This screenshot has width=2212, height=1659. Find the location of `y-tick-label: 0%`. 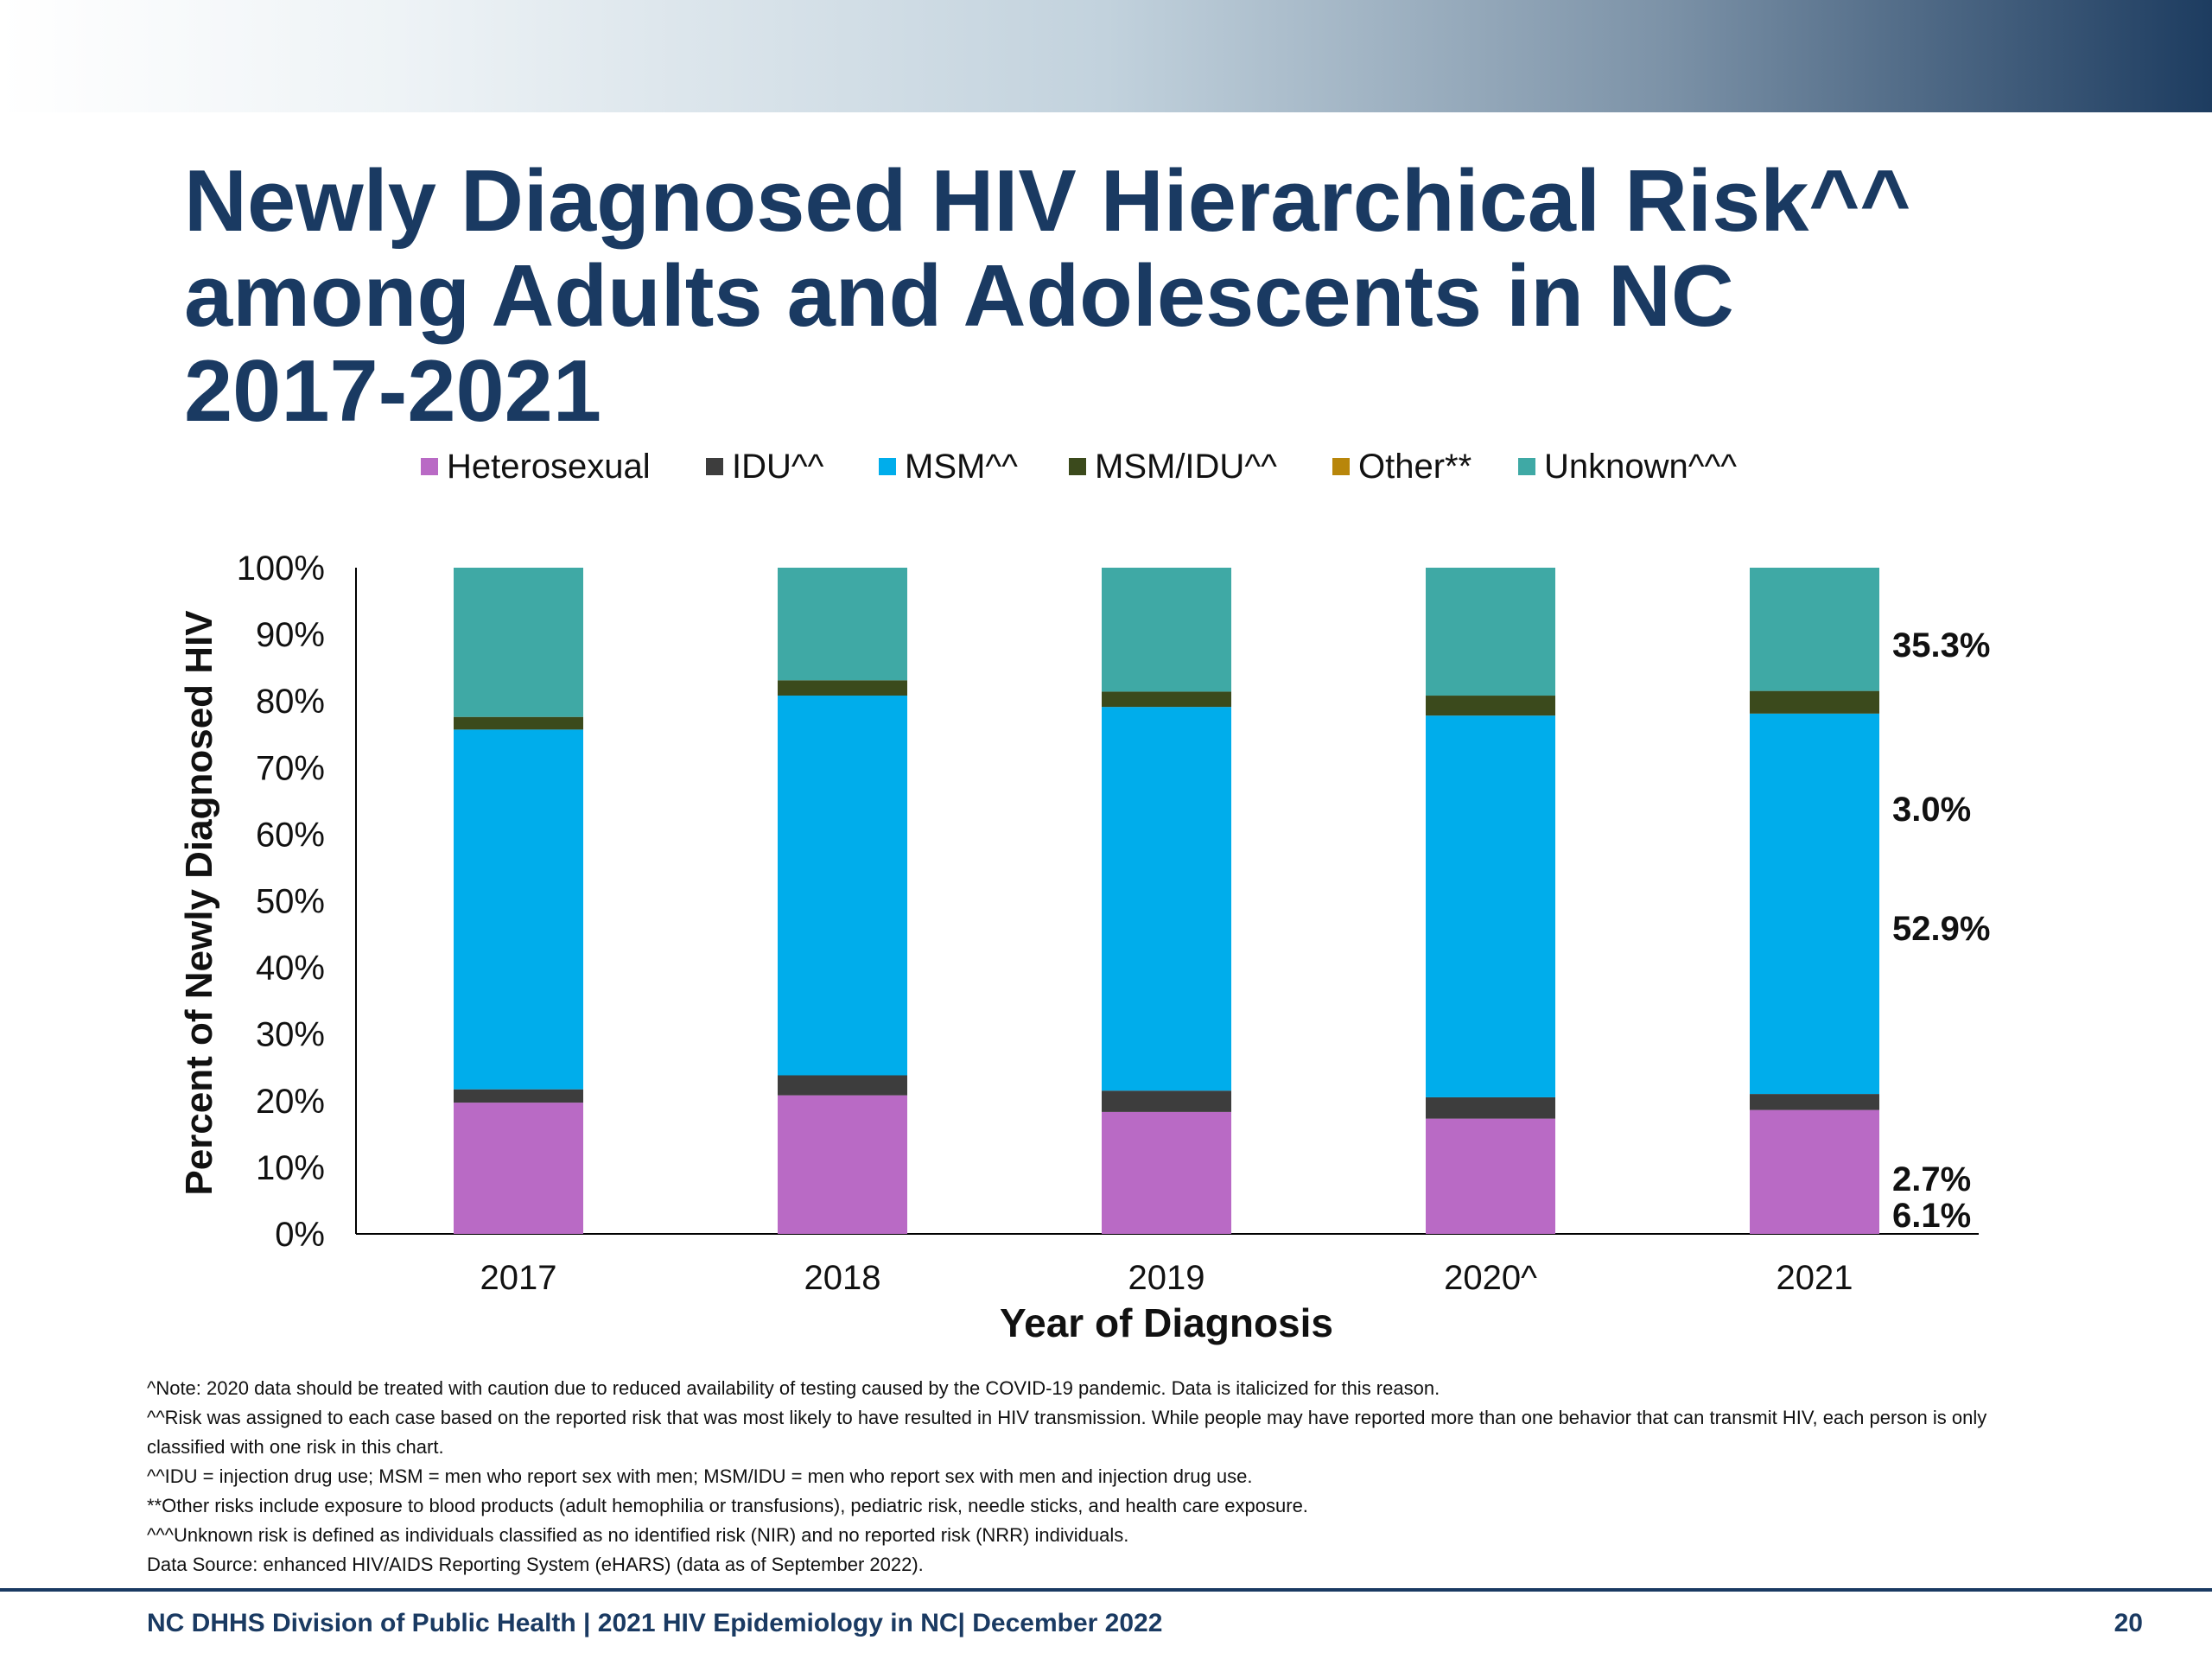

y-tick-label: 0% is located at coordinates (300, 1235).